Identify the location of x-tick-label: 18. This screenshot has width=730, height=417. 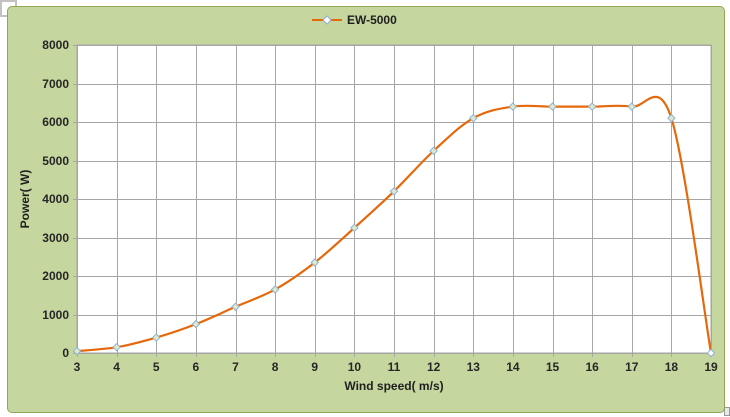
(671, 367).